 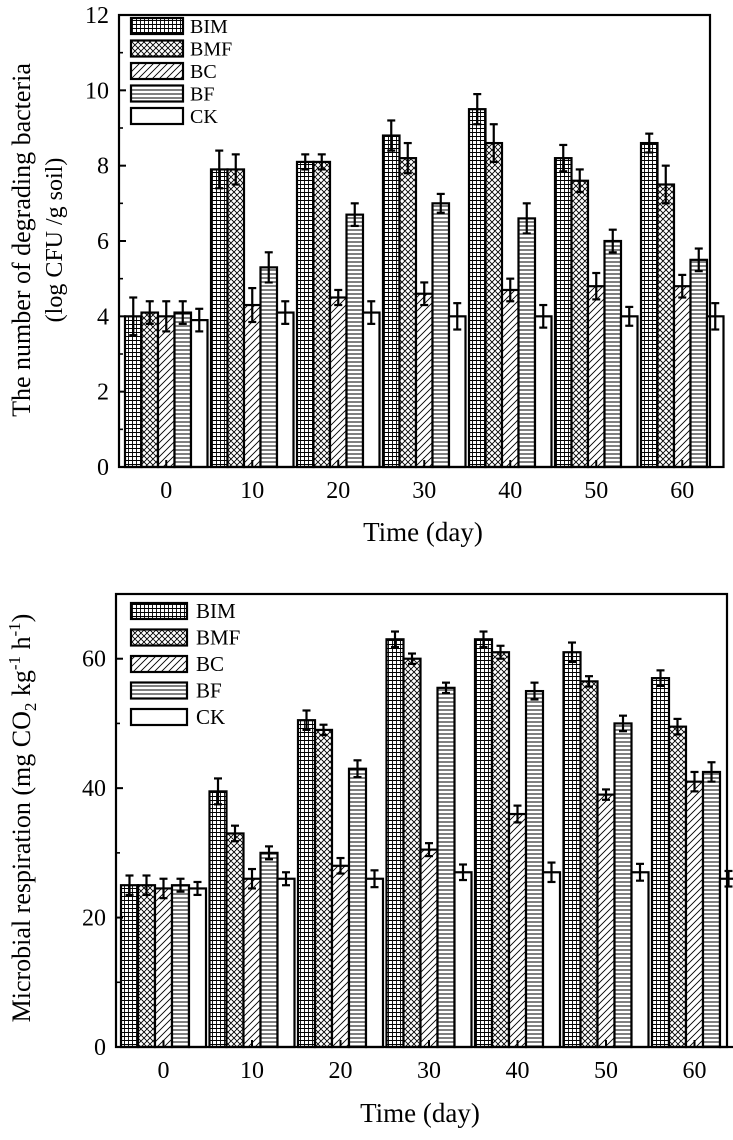 I want to click on chart1-legend-label-bf: BF, so click(x=202, y=95).